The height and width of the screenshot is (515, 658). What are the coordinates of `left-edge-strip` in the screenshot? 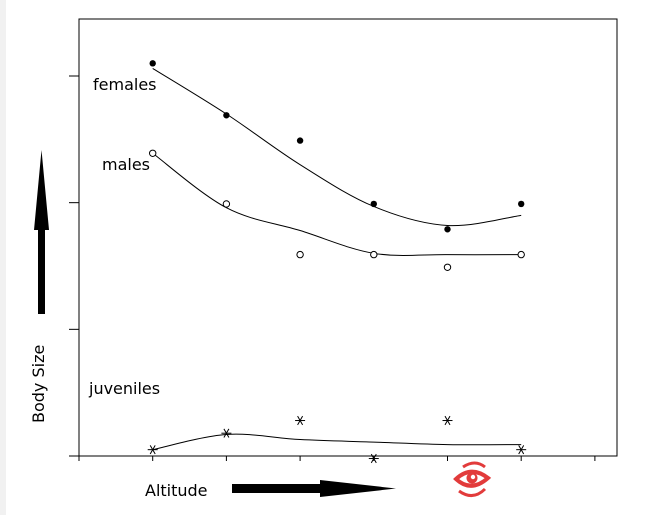 It's located at (3, 257).